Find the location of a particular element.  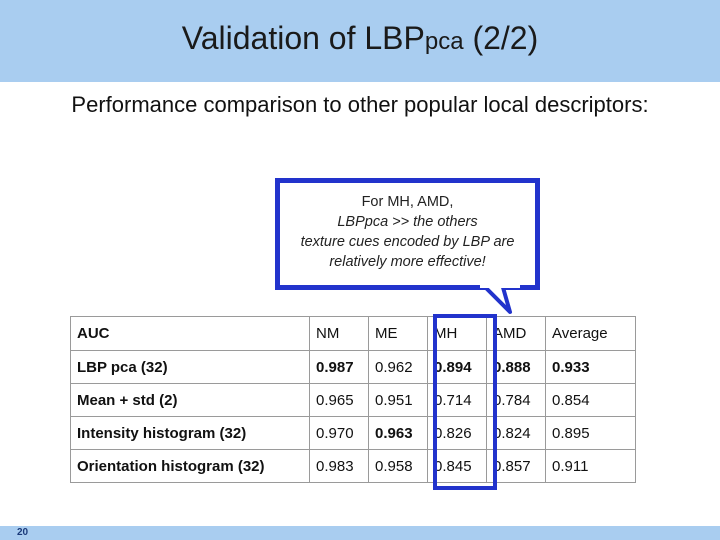

callout-line-4: relatively more effective! is located at coordinates (407, 262).